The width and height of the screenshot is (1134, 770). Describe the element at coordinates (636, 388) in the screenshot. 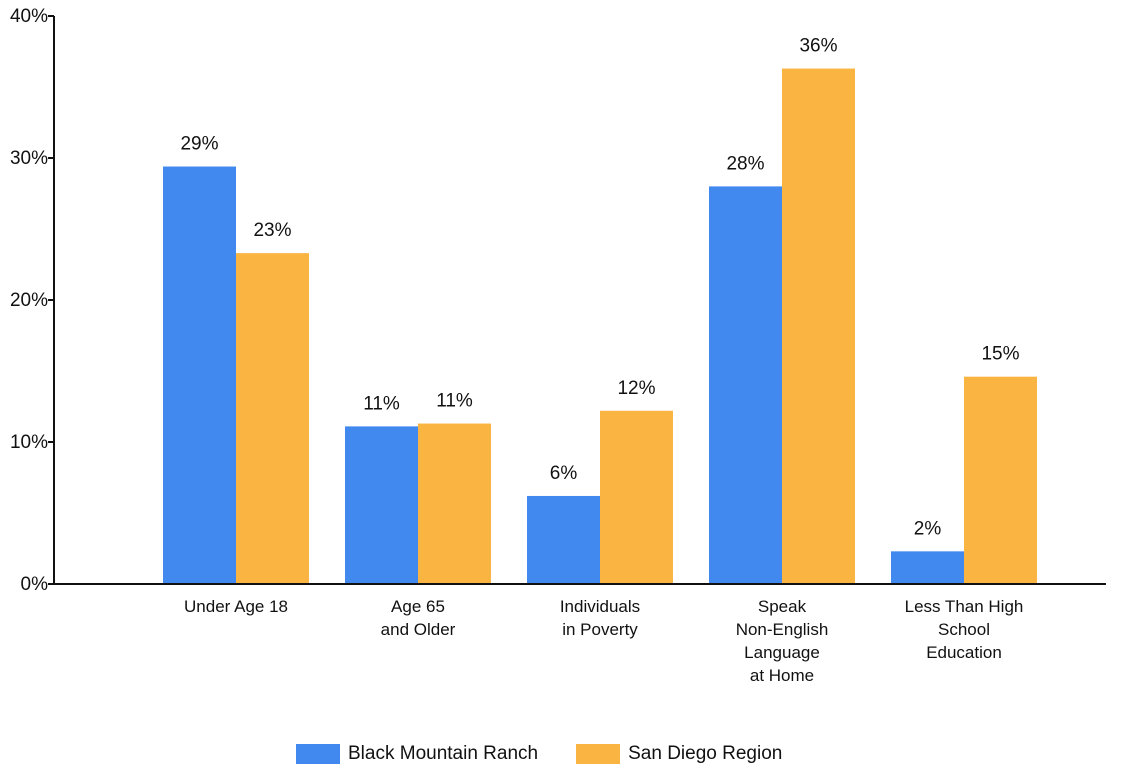

I see `bar-value-label: 12%` at that location.